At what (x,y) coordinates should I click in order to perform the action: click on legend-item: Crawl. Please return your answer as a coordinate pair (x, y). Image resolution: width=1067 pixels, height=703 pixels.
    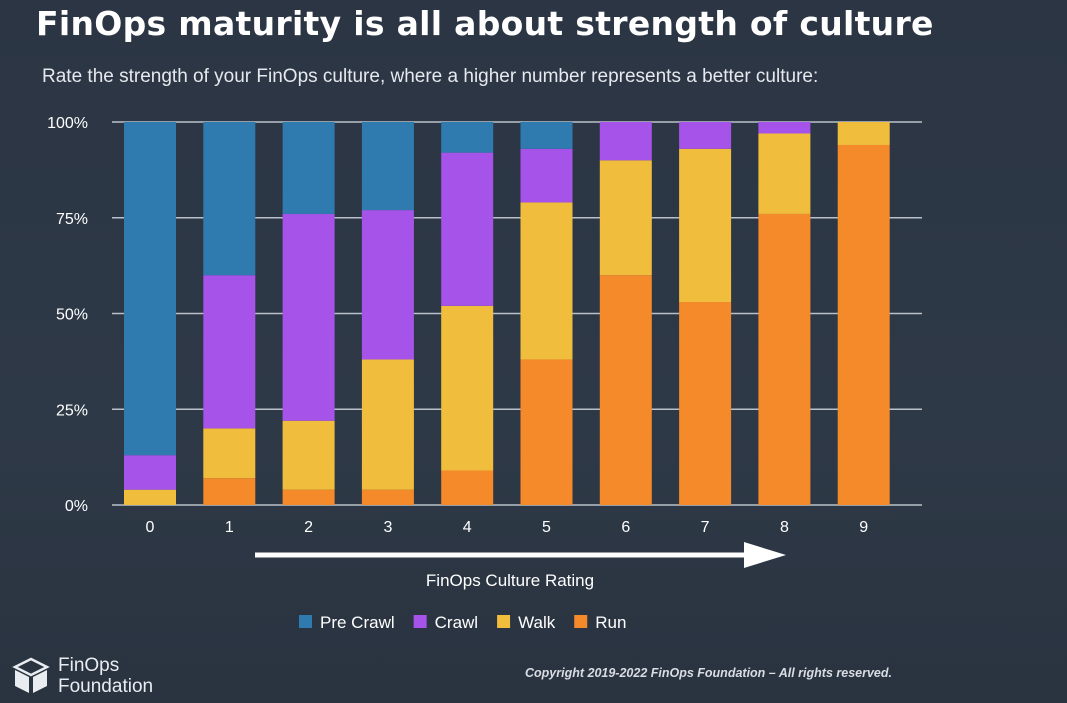
    Looking at the image, I should click on (445, 622).